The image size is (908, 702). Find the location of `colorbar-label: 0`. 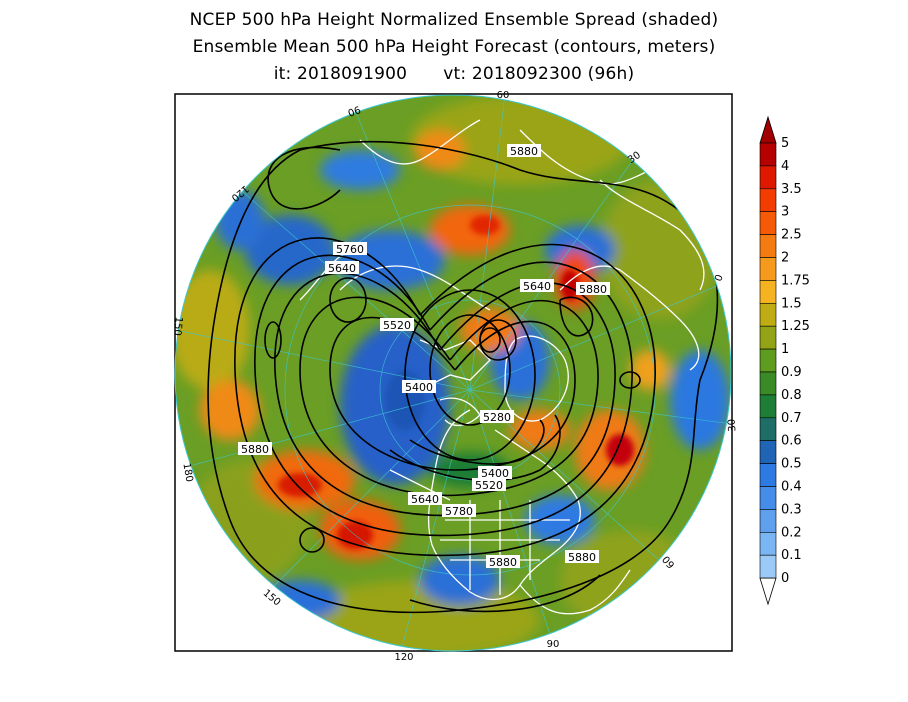

colorbar-label: 0 is located at coordinates (785, 578).